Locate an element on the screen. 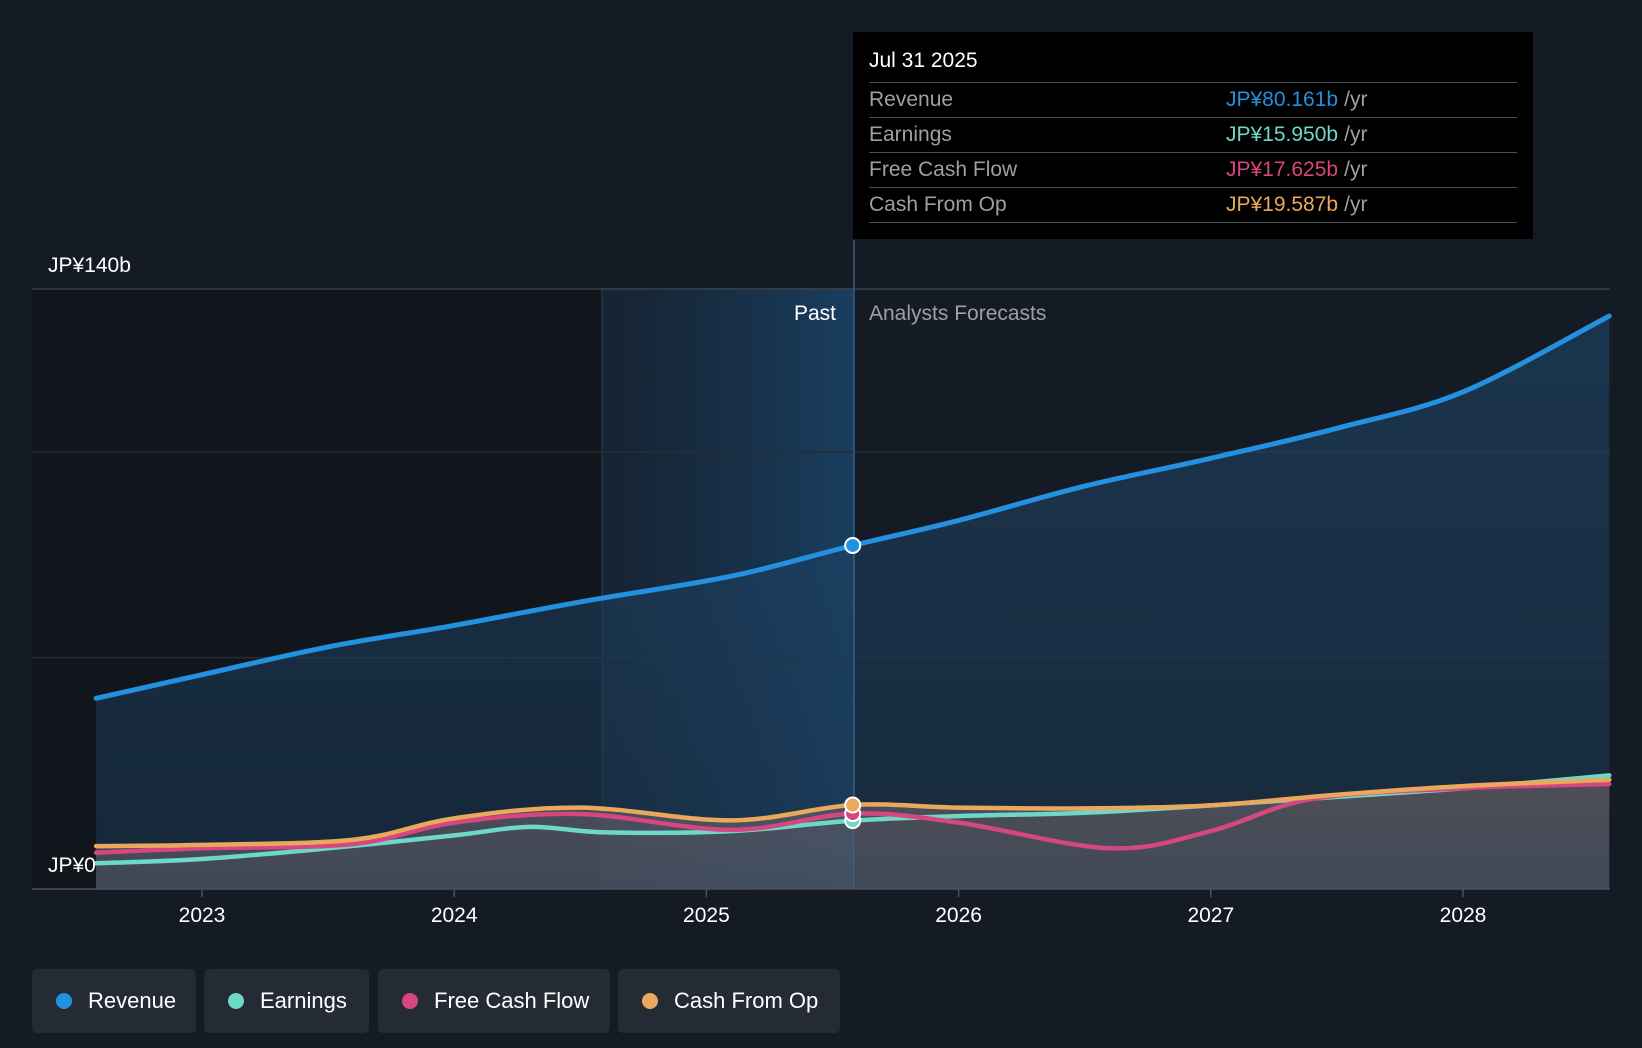 The height and width of the screenshot is (1048, 1642). x-tick-label: 2028 is located at coordinates (1463, 915).